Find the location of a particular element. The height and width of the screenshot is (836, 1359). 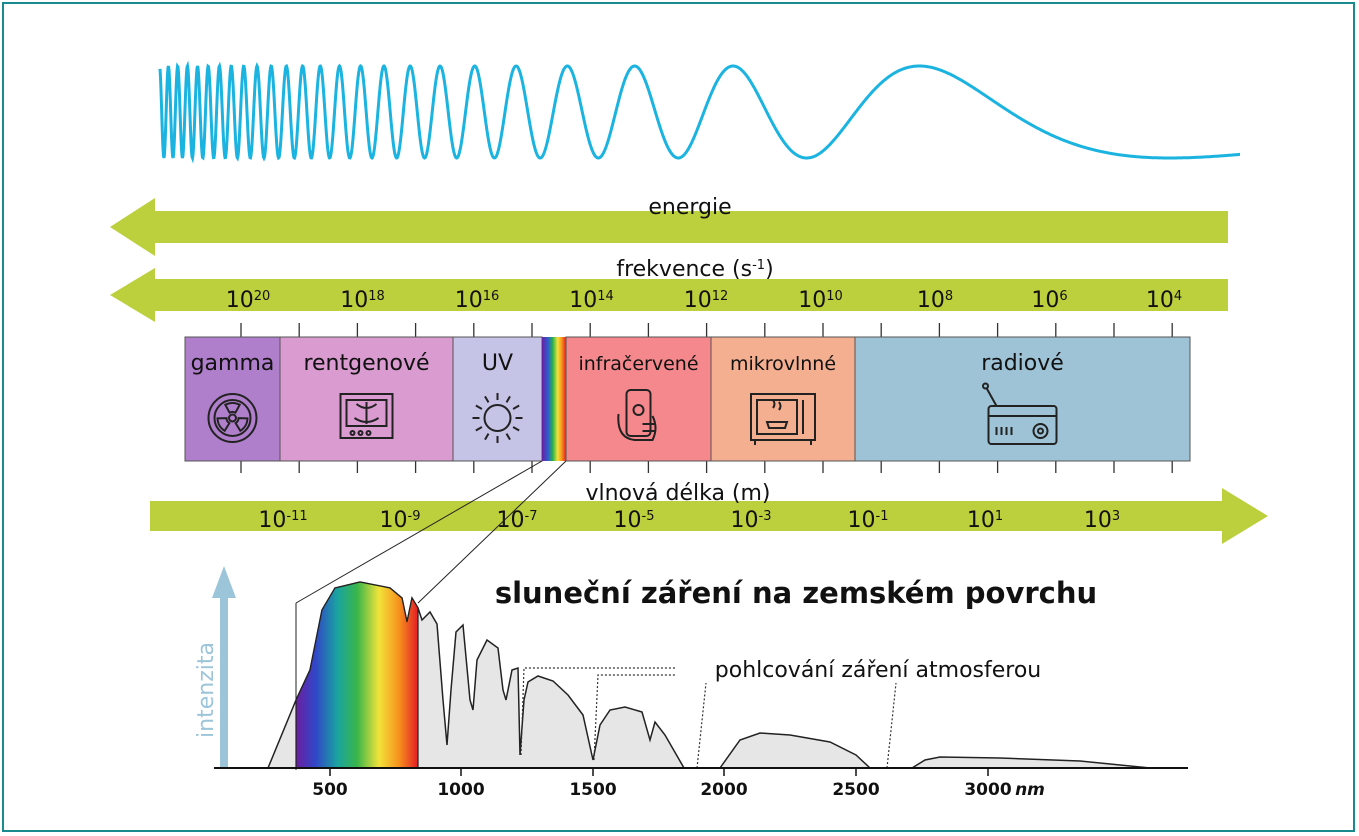

sun-icon is located at coordinates (497, 418).